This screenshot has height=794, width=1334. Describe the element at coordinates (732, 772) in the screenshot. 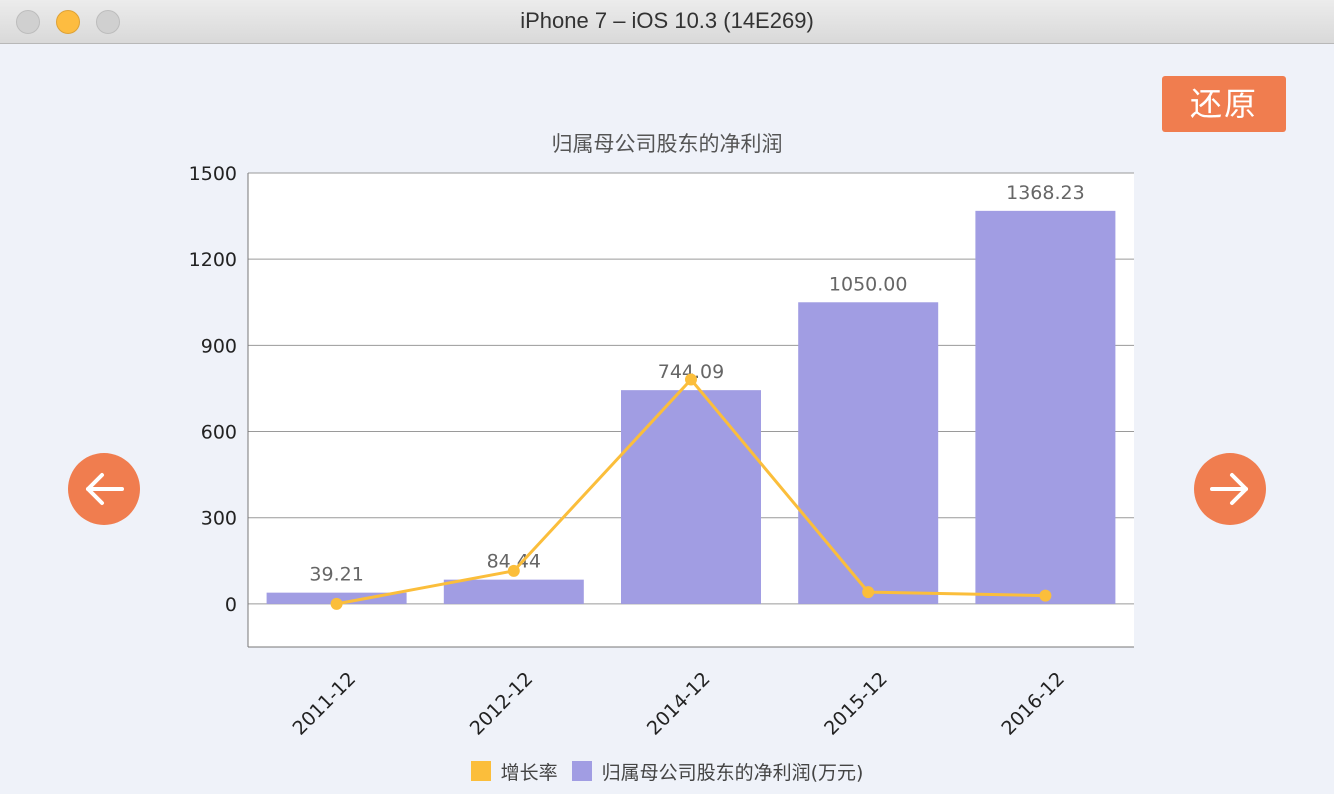

I see `legend-label-profit: 归属母公司股东的净利润(万元)` at that location.